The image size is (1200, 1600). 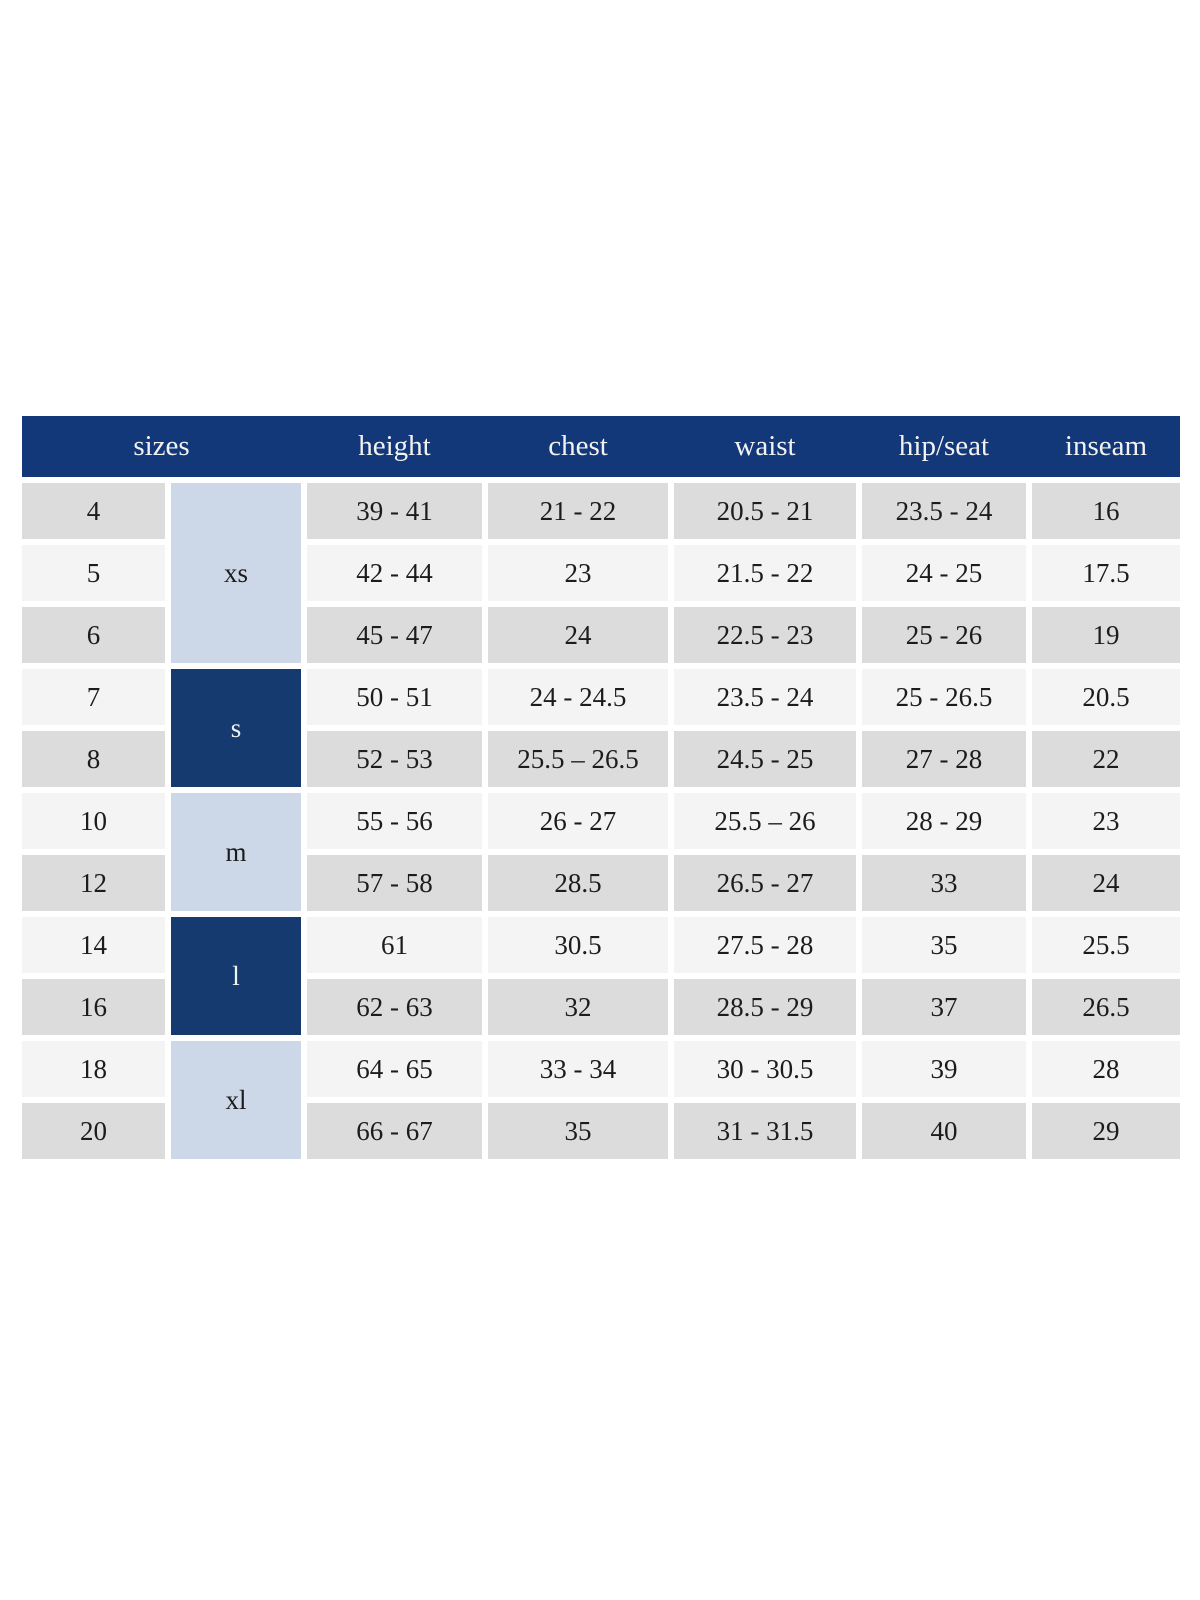 What do you see at coordinates (765, 759) in the screenshot?
I see `cell-waist: 24.5 - 25` at bounding box center [765, 759].